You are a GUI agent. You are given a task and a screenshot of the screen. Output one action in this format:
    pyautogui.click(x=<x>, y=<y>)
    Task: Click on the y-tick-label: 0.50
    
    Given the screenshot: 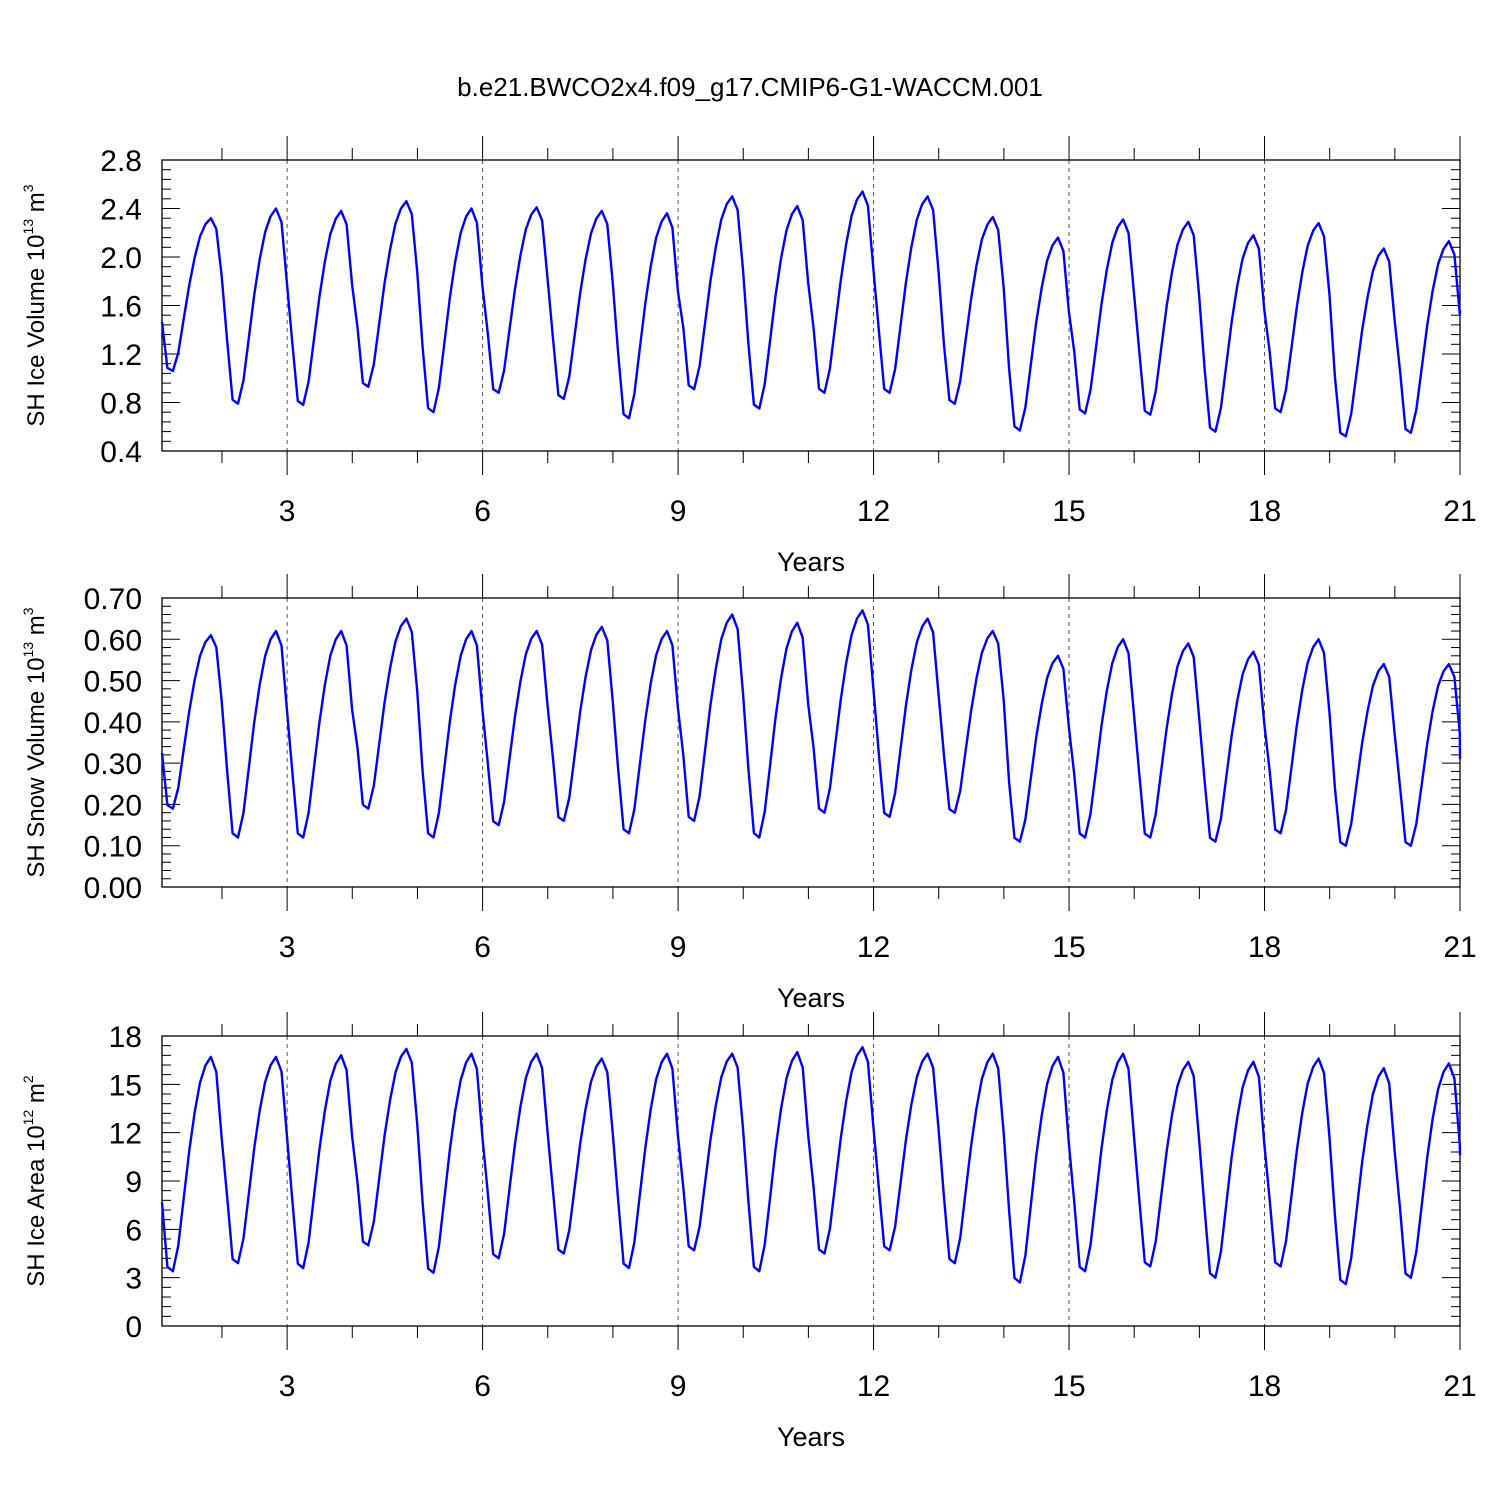 What is the action you would take?
    pyautogui.click(x=113, y=682)
    